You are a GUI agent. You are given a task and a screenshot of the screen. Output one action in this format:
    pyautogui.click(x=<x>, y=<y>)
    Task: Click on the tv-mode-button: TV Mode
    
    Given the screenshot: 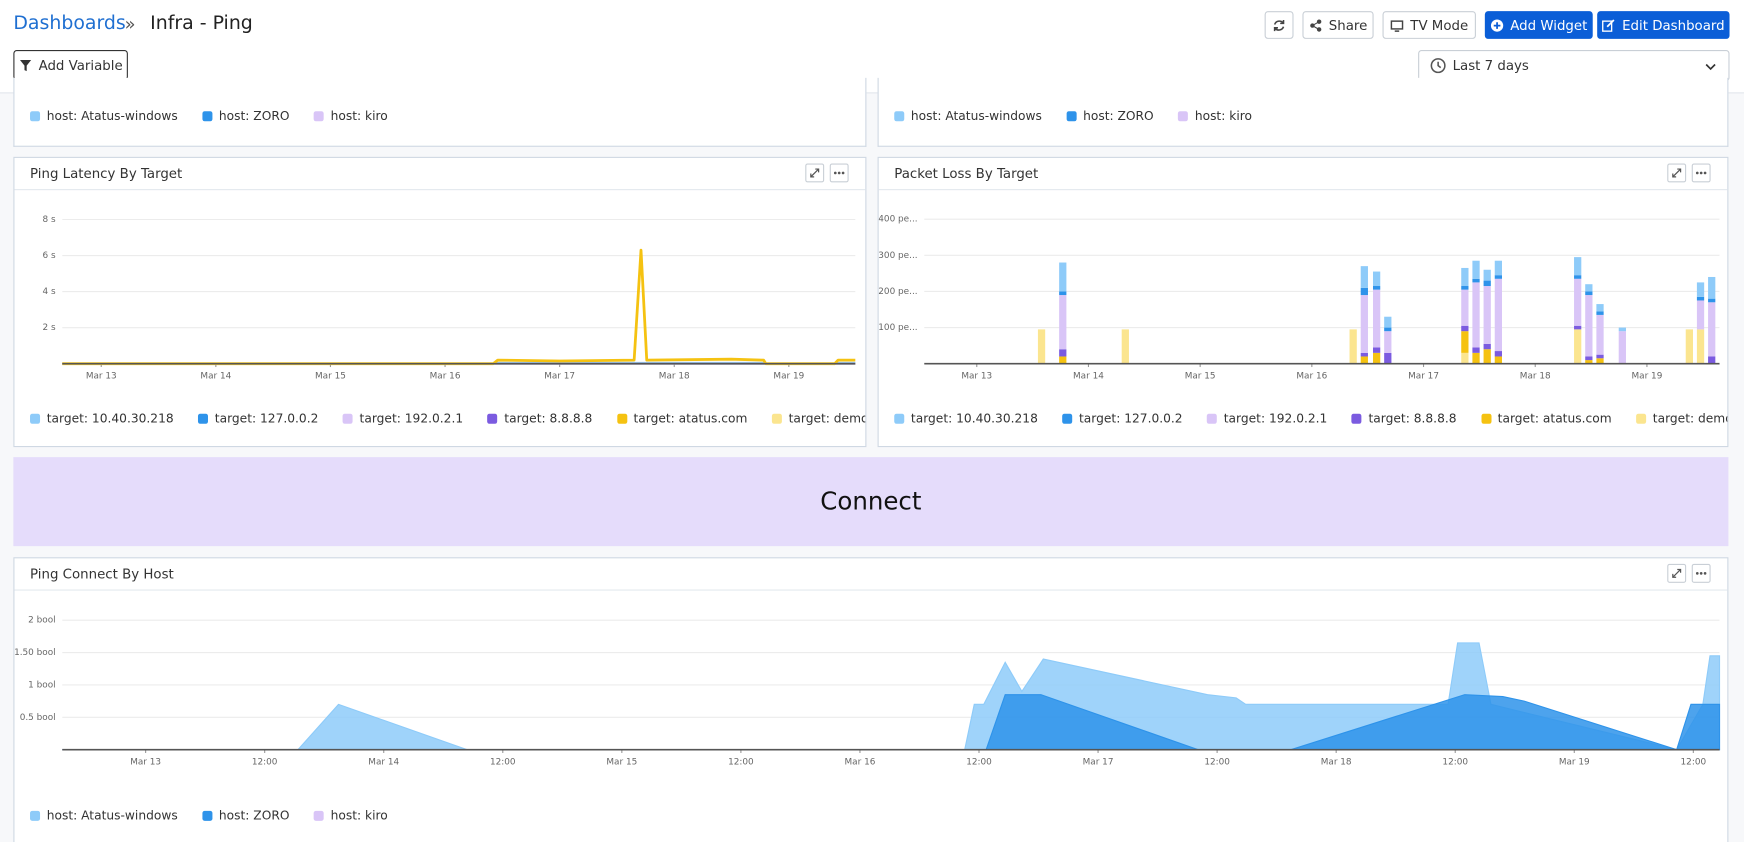 What is the action you would take?
    pyautogui.click(x=1429, y=25)
    